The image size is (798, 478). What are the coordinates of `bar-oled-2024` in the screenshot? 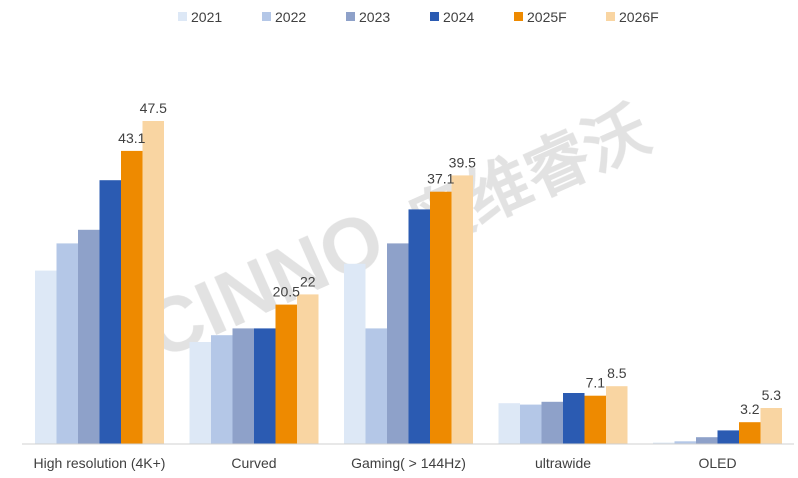 It's located at (728, 437).